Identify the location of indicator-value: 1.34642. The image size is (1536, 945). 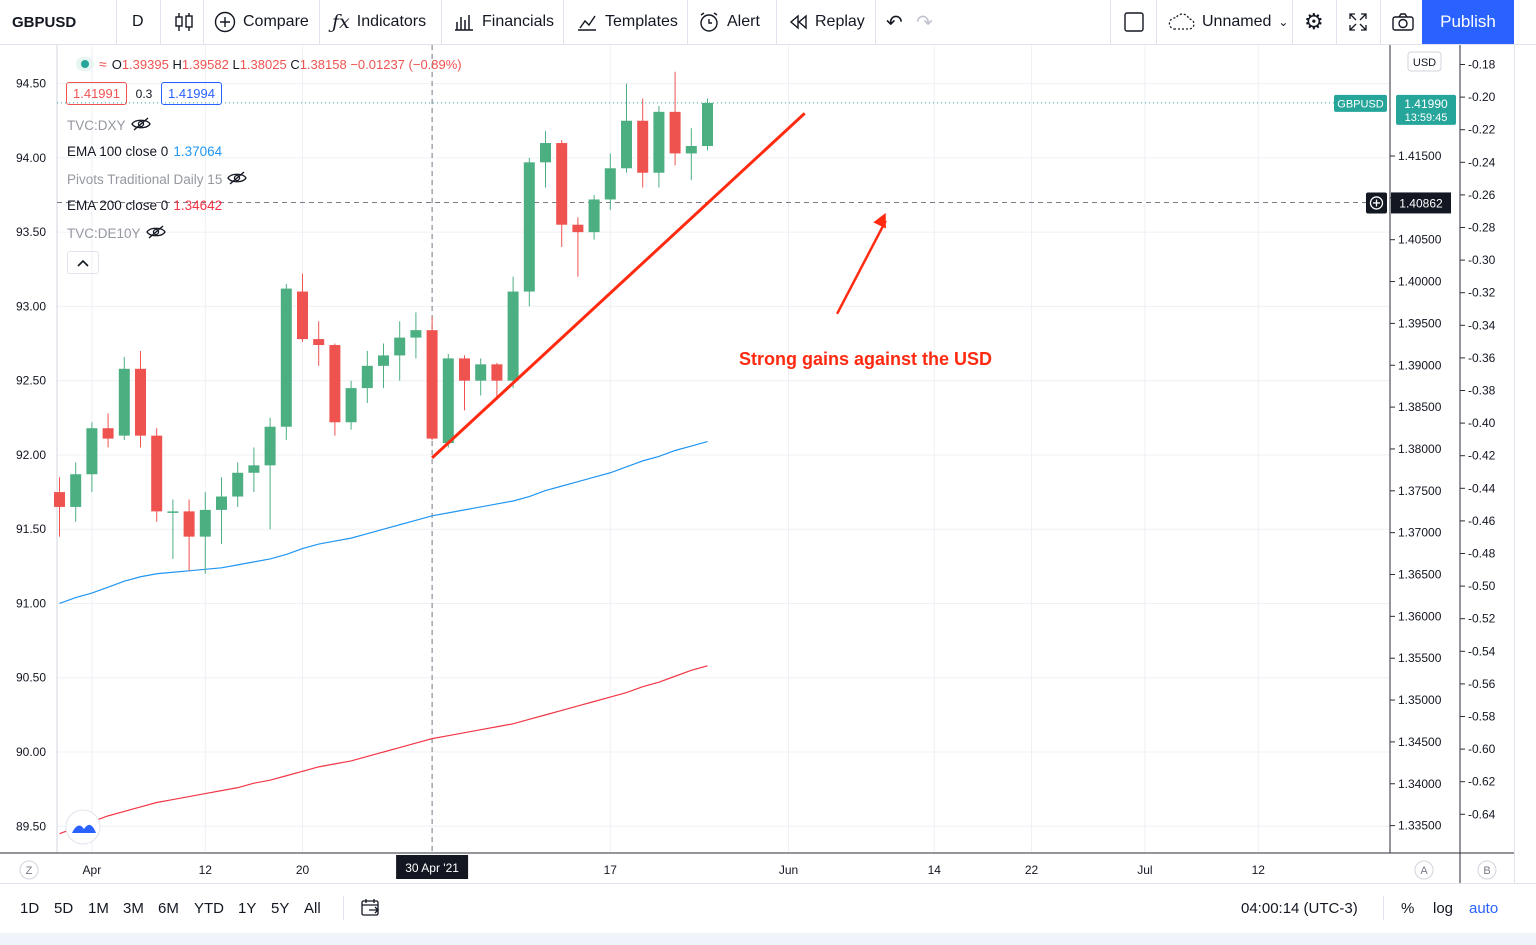
(198, 205).